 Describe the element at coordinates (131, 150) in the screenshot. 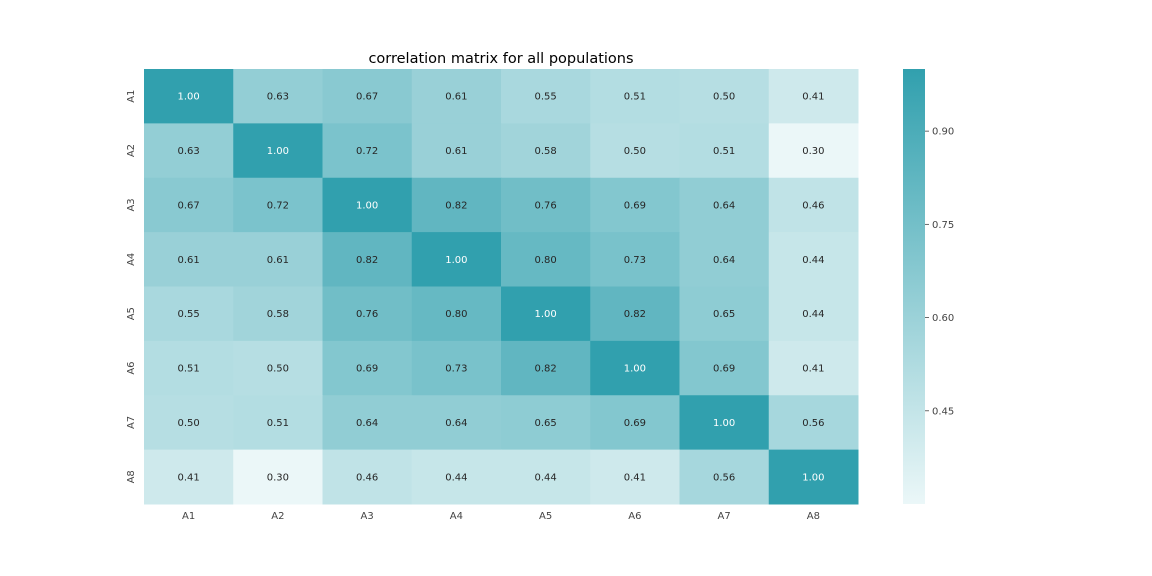

I see `y-tick-label: A2` at that location.